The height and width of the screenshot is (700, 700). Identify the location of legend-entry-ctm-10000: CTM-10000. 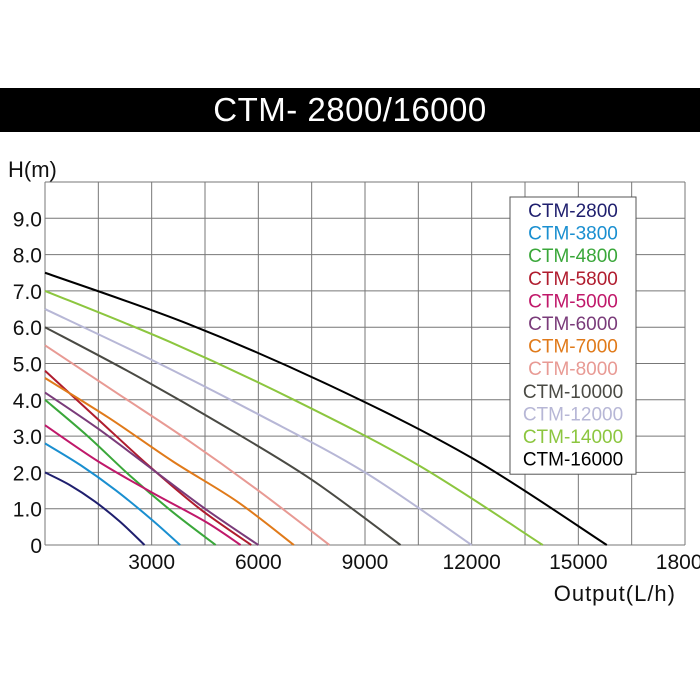
(573, 392).